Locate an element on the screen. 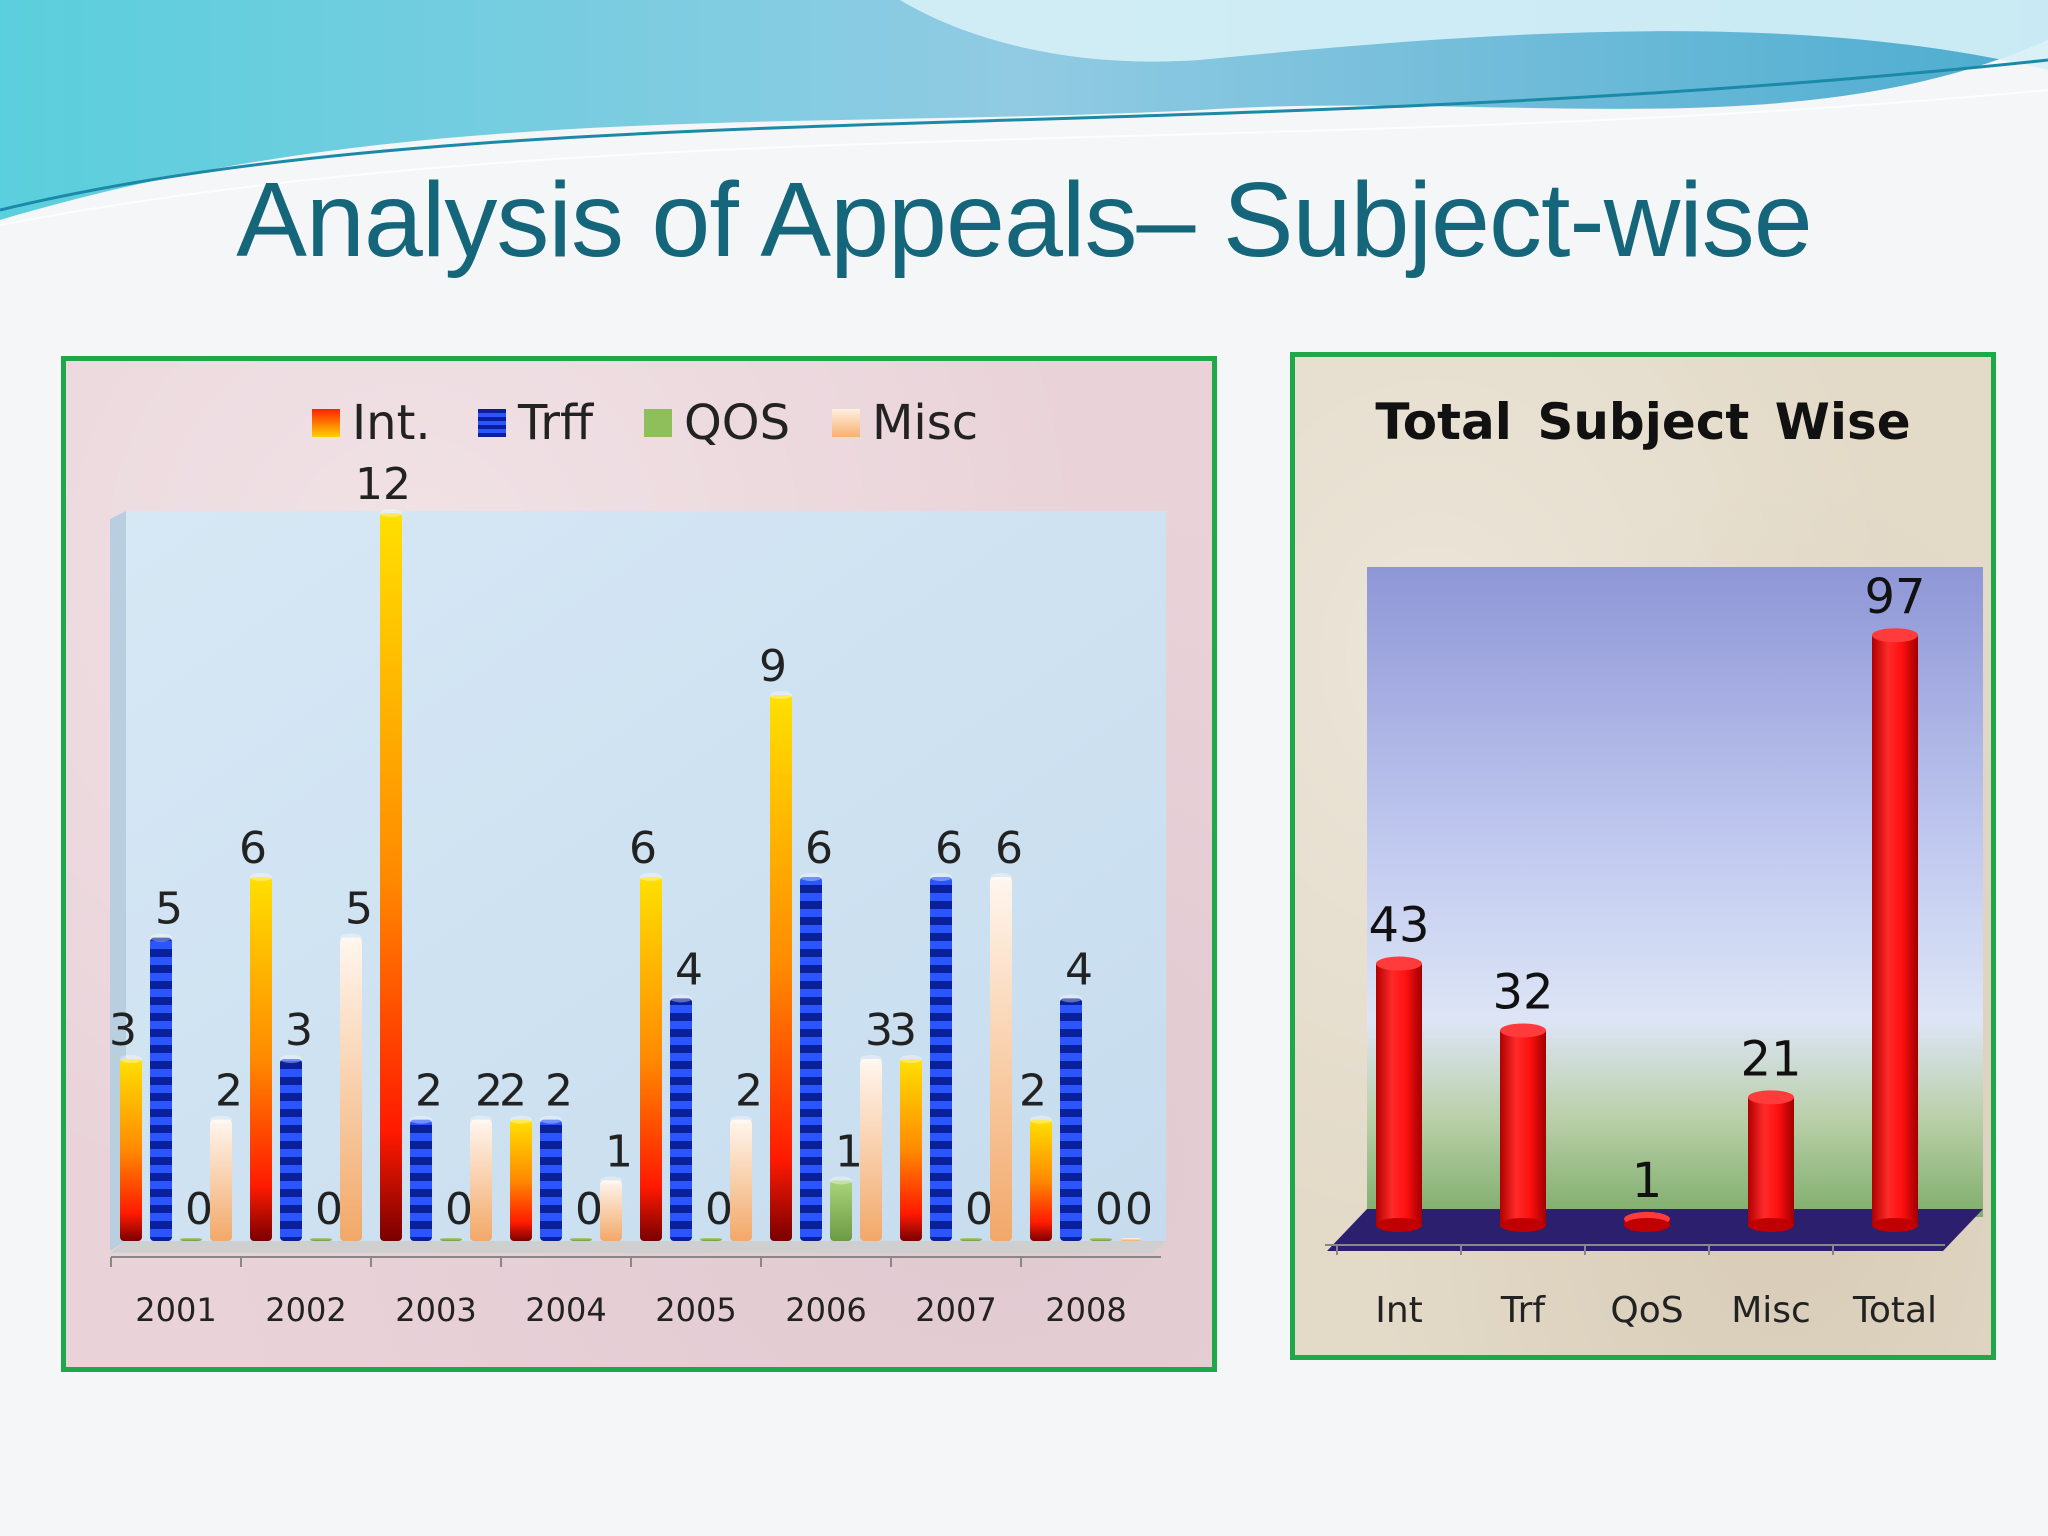 Image resolution: width=2048 pixels, height=1536 pixels. legend-swatch-trff is located at coordinates (492, 423).